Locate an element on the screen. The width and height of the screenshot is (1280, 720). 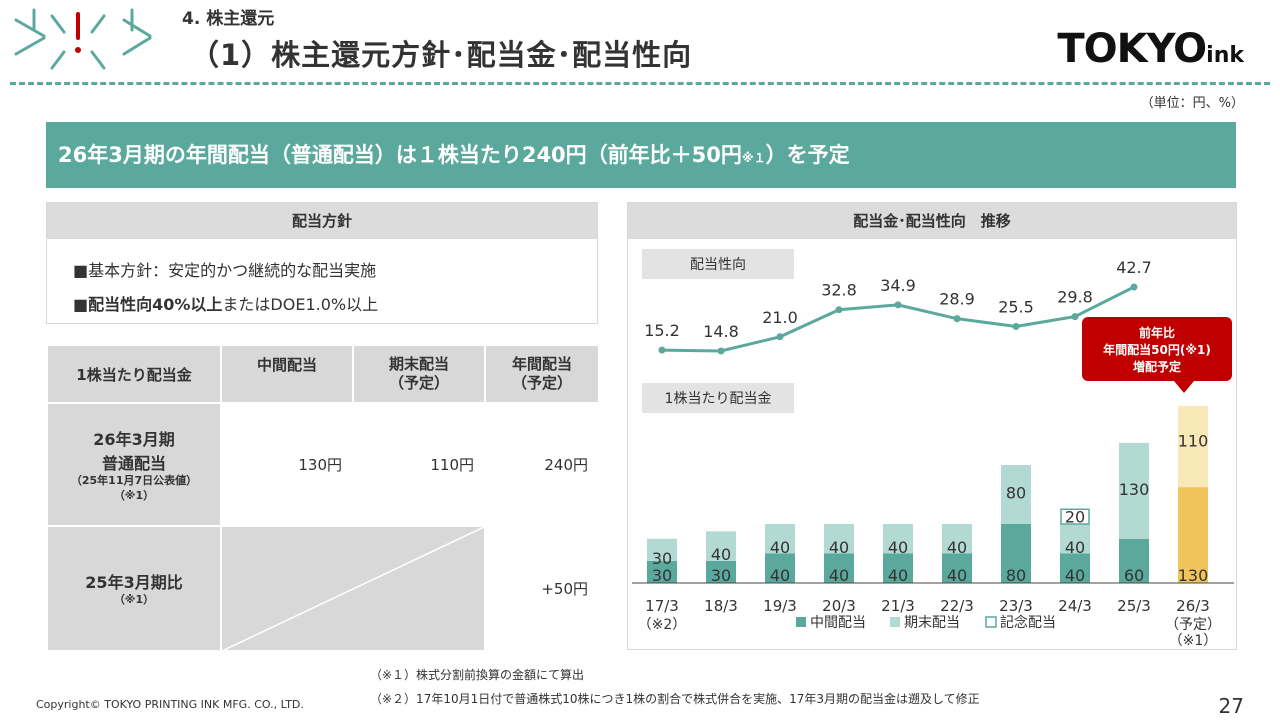
policy-item-payout: ■配当性向40%以上またはDOE1.0%以上 is located at coordinates (225, 303).